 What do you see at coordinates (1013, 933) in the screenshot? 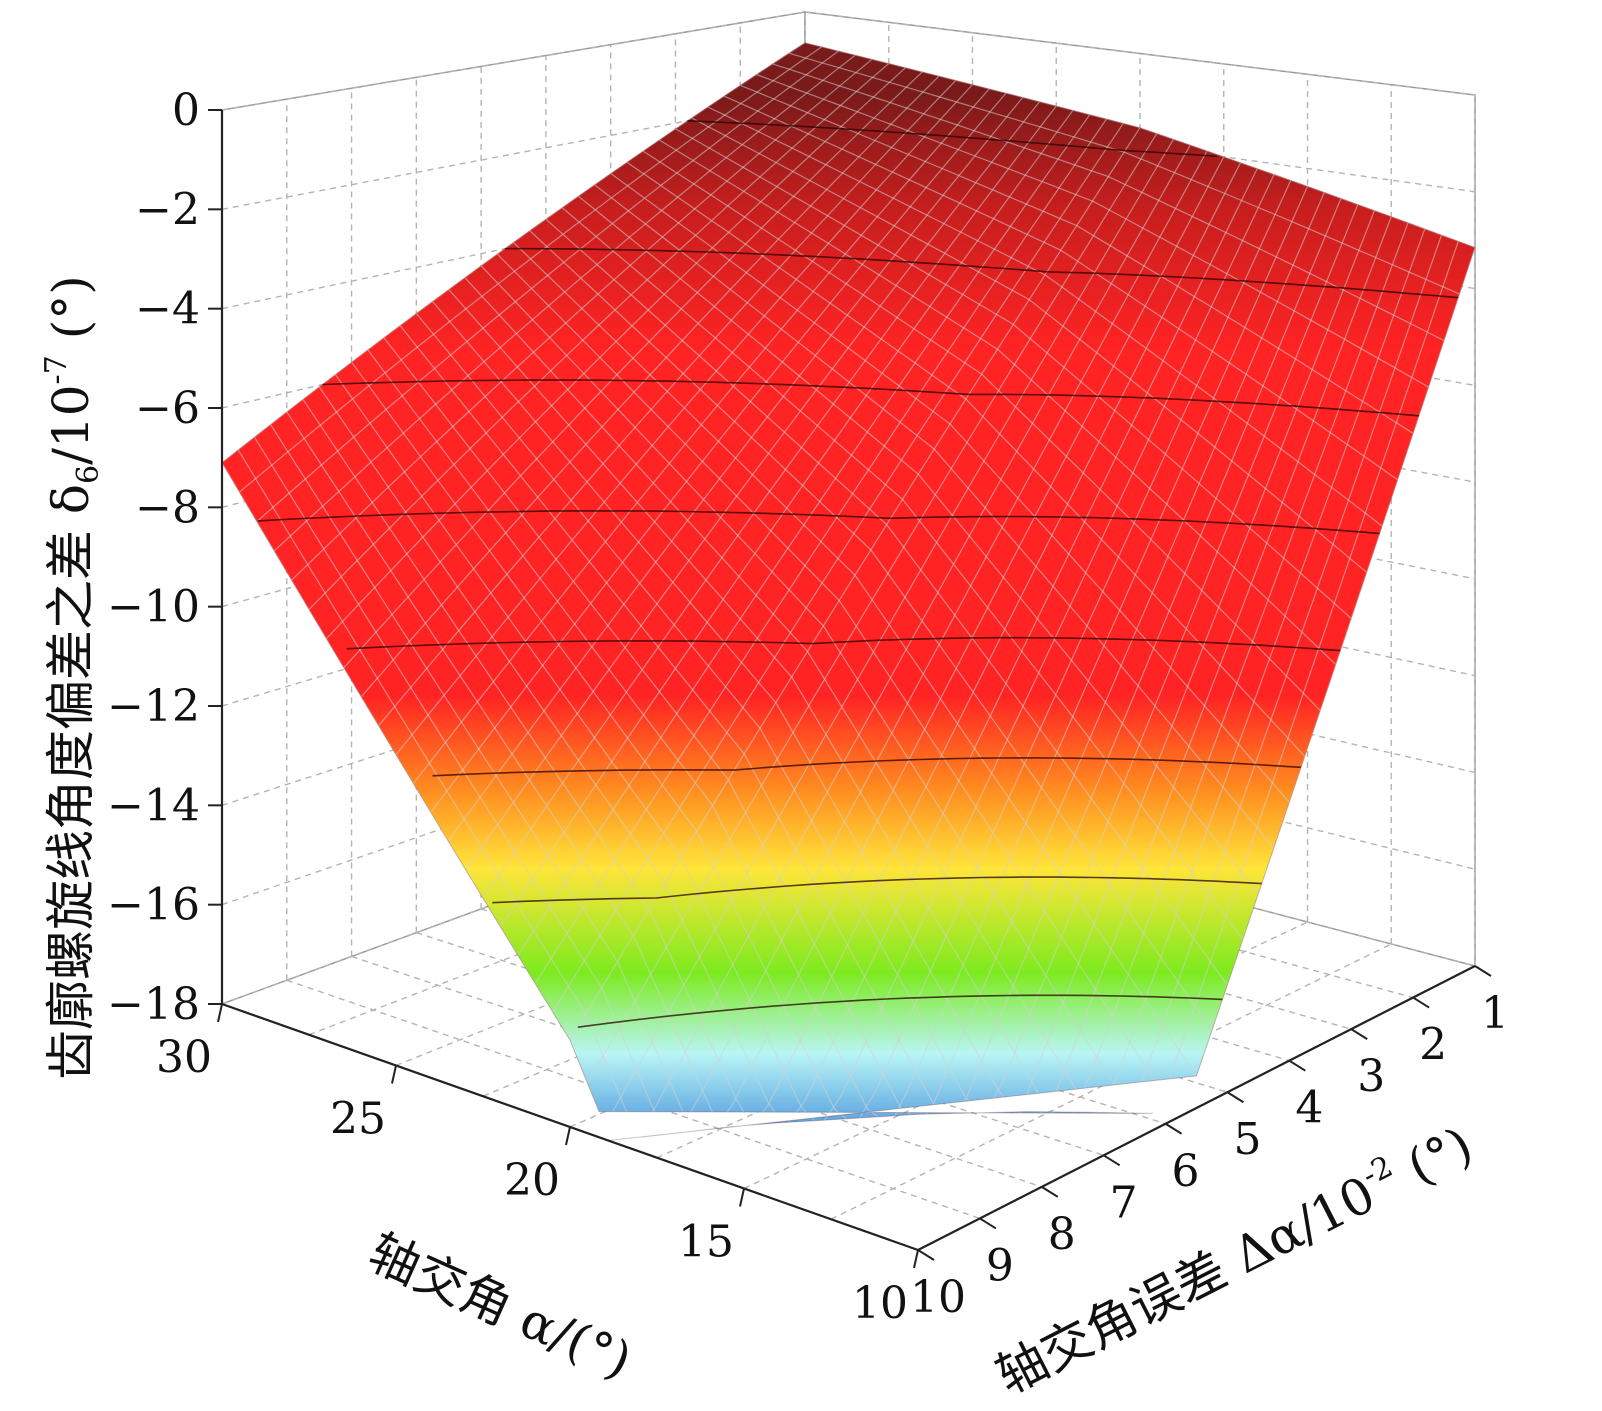
I see `grid-line-dalpha-floor` at bounding box center [1013, 933].